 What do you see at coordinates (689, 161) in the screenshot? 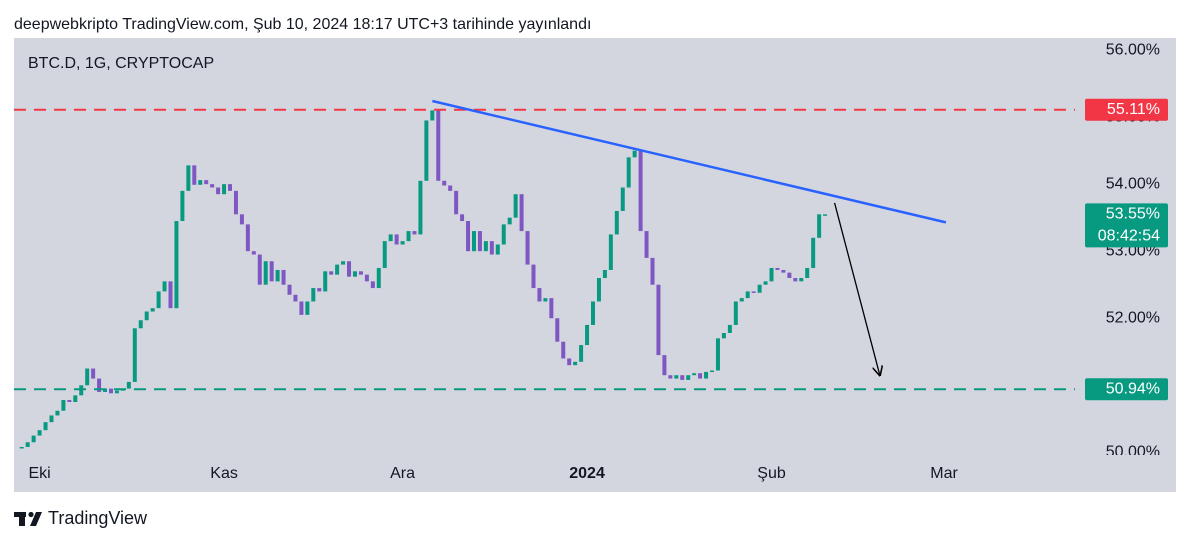
I see `trend-line` at bounding box center [689, 161].